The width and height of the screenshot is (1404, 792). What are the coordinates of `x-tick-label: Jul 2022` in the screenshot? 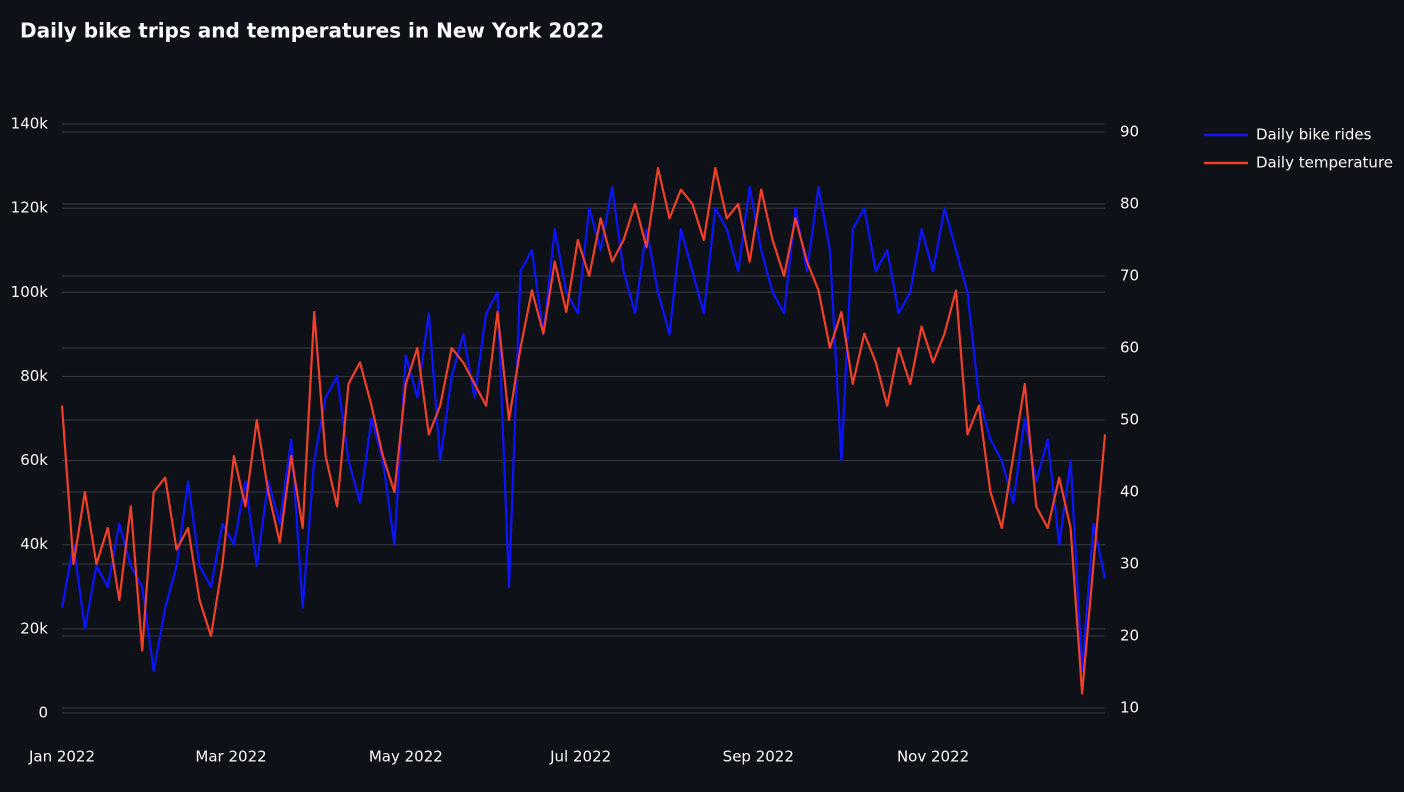 It's located at (580, 757).